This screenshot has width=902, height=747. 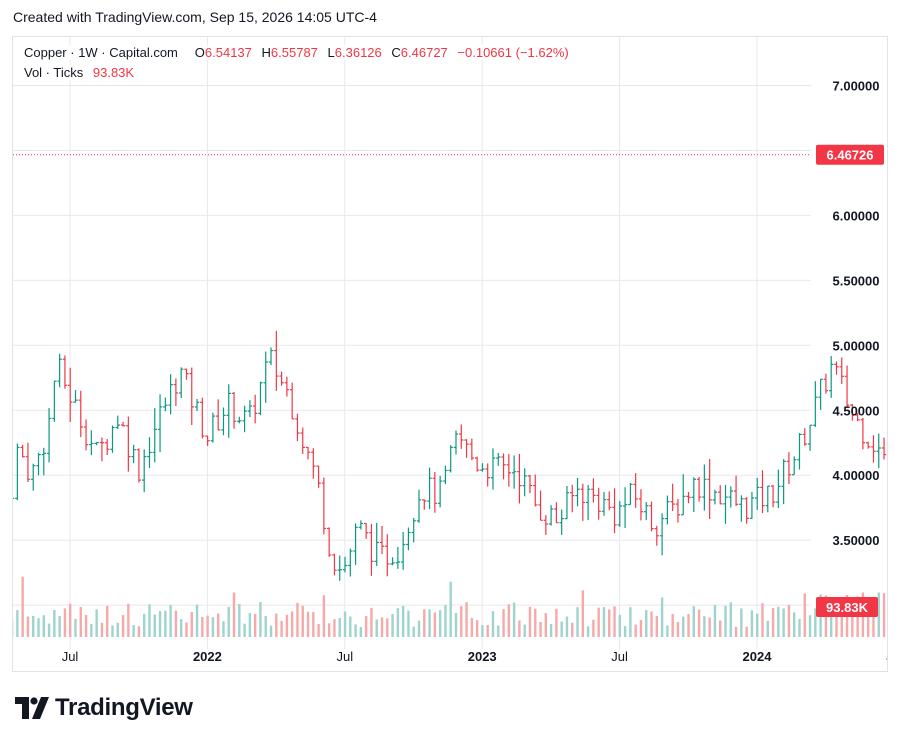 What do you see at coordinates (856, 215) in the screenshot?
I see `y-tick-label: 6.00000` at bounding box center [856, 215].